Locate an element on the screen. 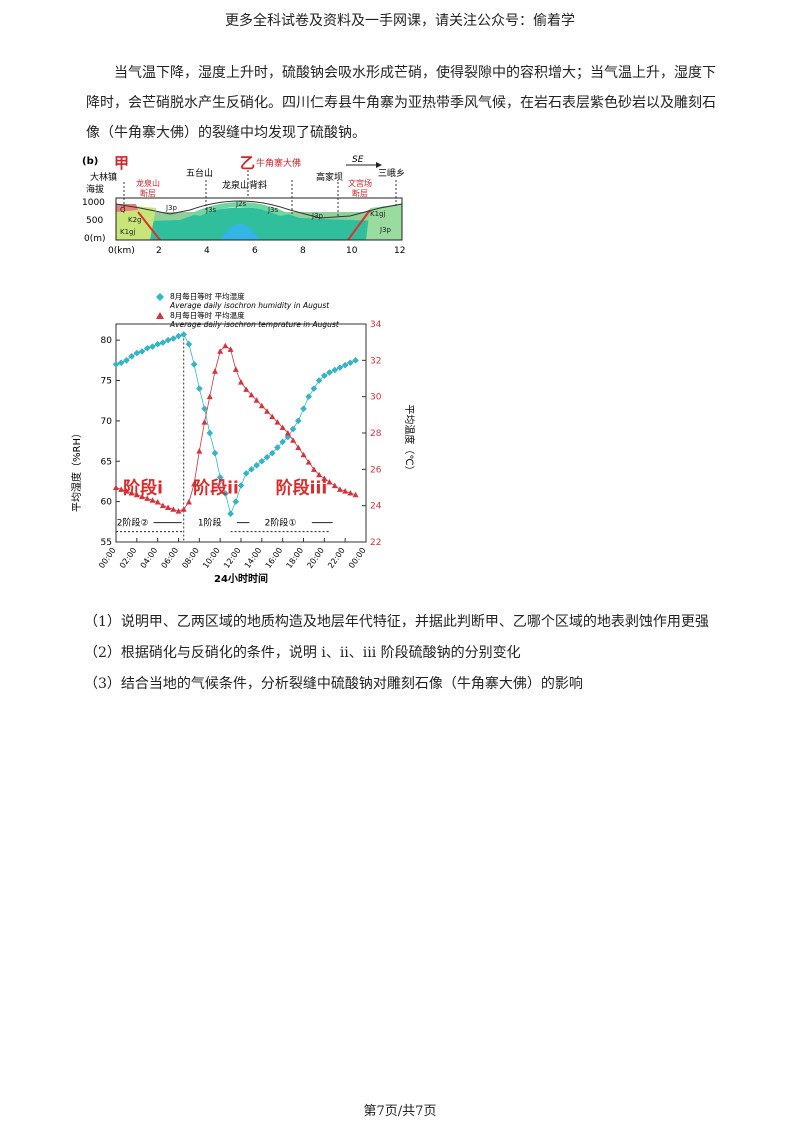  fault-label-2a: 文宫场 is located at coordinates (360, 183).